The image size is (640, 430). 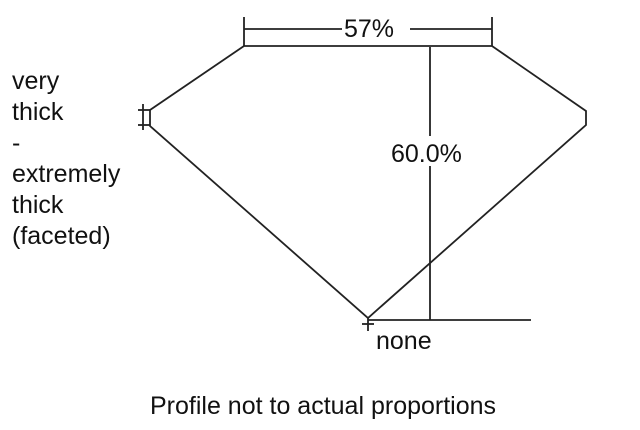 What do you see at coordinates (16, 143) in the screenshot?
I see `girdle-label-line: -` at bounding box center [16, 143].